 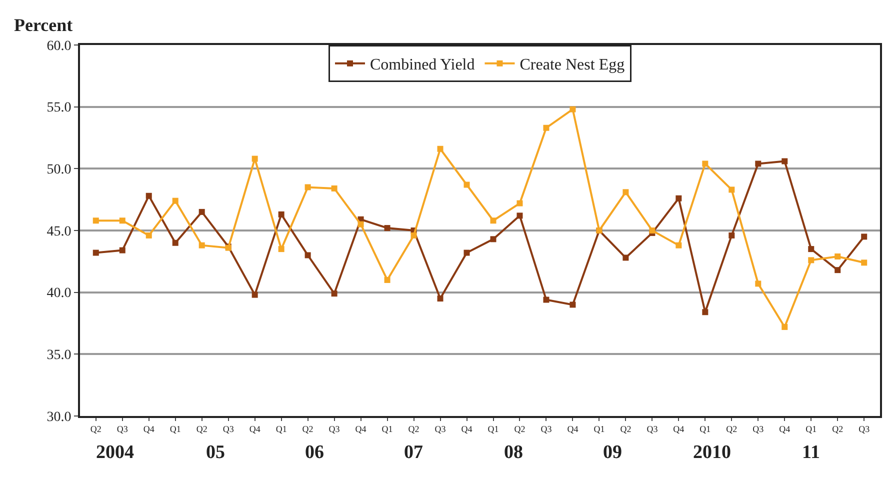 What do you see at coordinates (59, 46) in the screenshot?
I see `y-tick-label: 60.0` at bounding box center [59, 46].